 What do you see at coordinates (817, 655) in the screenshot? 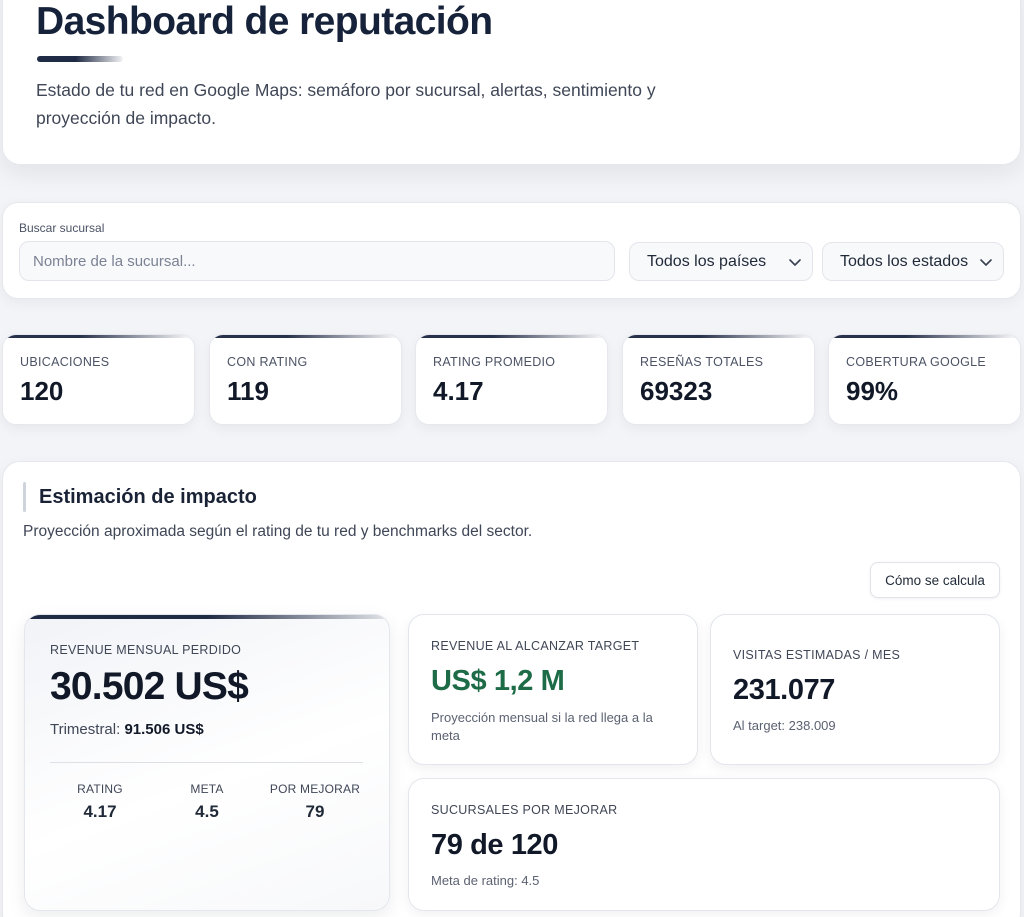
I see `visits-label: VISITAS ESTIMADAS / MES` at bounding box center [817, 655].